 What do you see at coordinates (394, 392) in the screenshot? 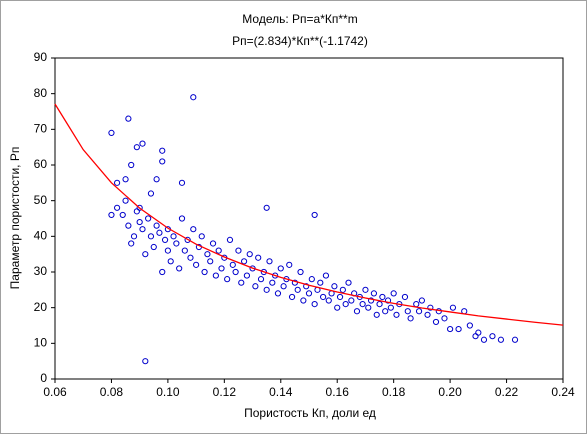
I see `x-tick-label: 0.18` at bounding box center [394, 392].